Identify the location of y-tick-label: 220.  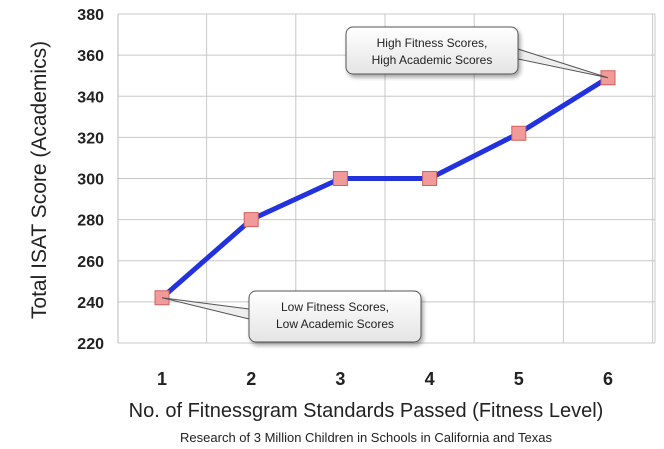
(90, 344).